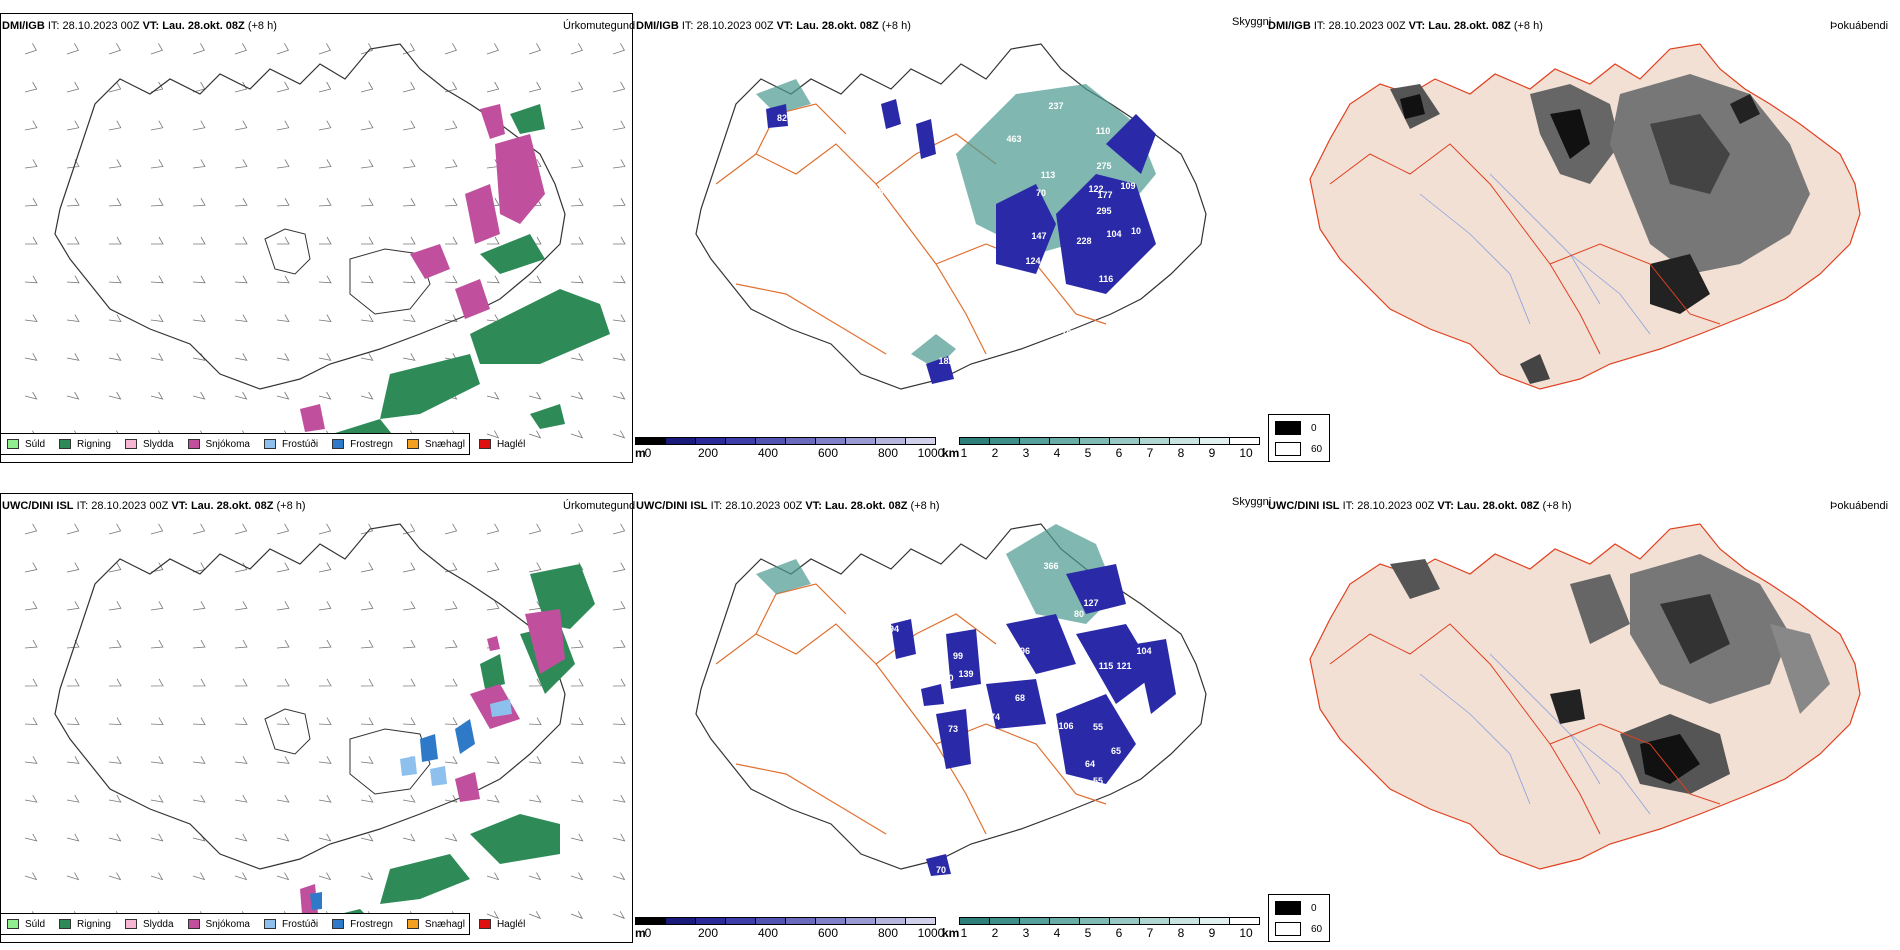 This screenshot has width=1900, height=950. What do you see at coordinates (130, 924) in the screenshot?
I see `legend-swatch` at bounding box center [130, 924].